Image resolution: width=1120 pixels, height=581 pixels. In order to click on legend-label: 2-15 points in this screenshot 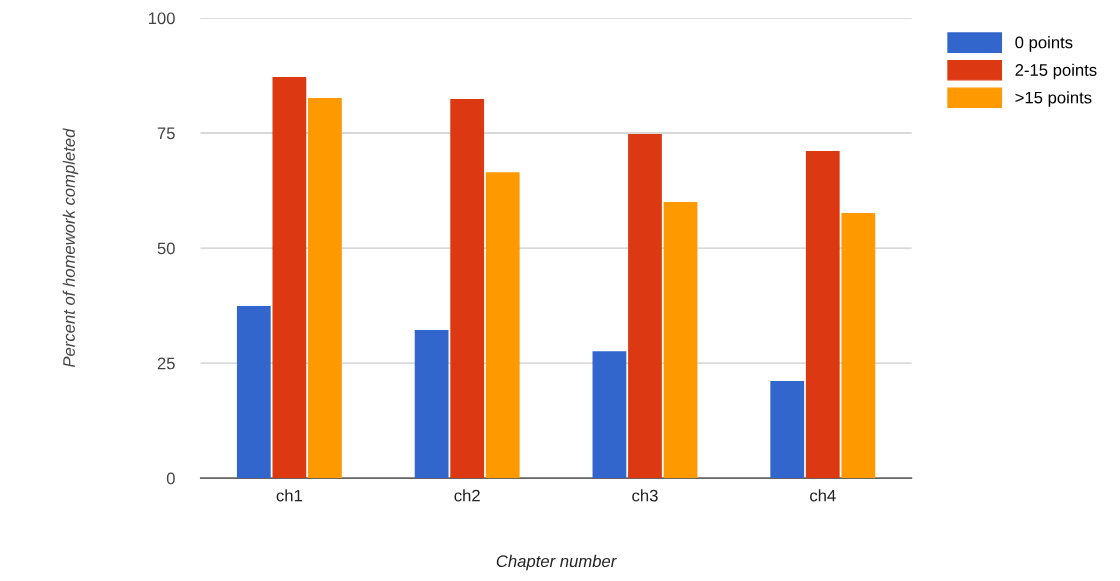, I will do `click(1056, 71)`.